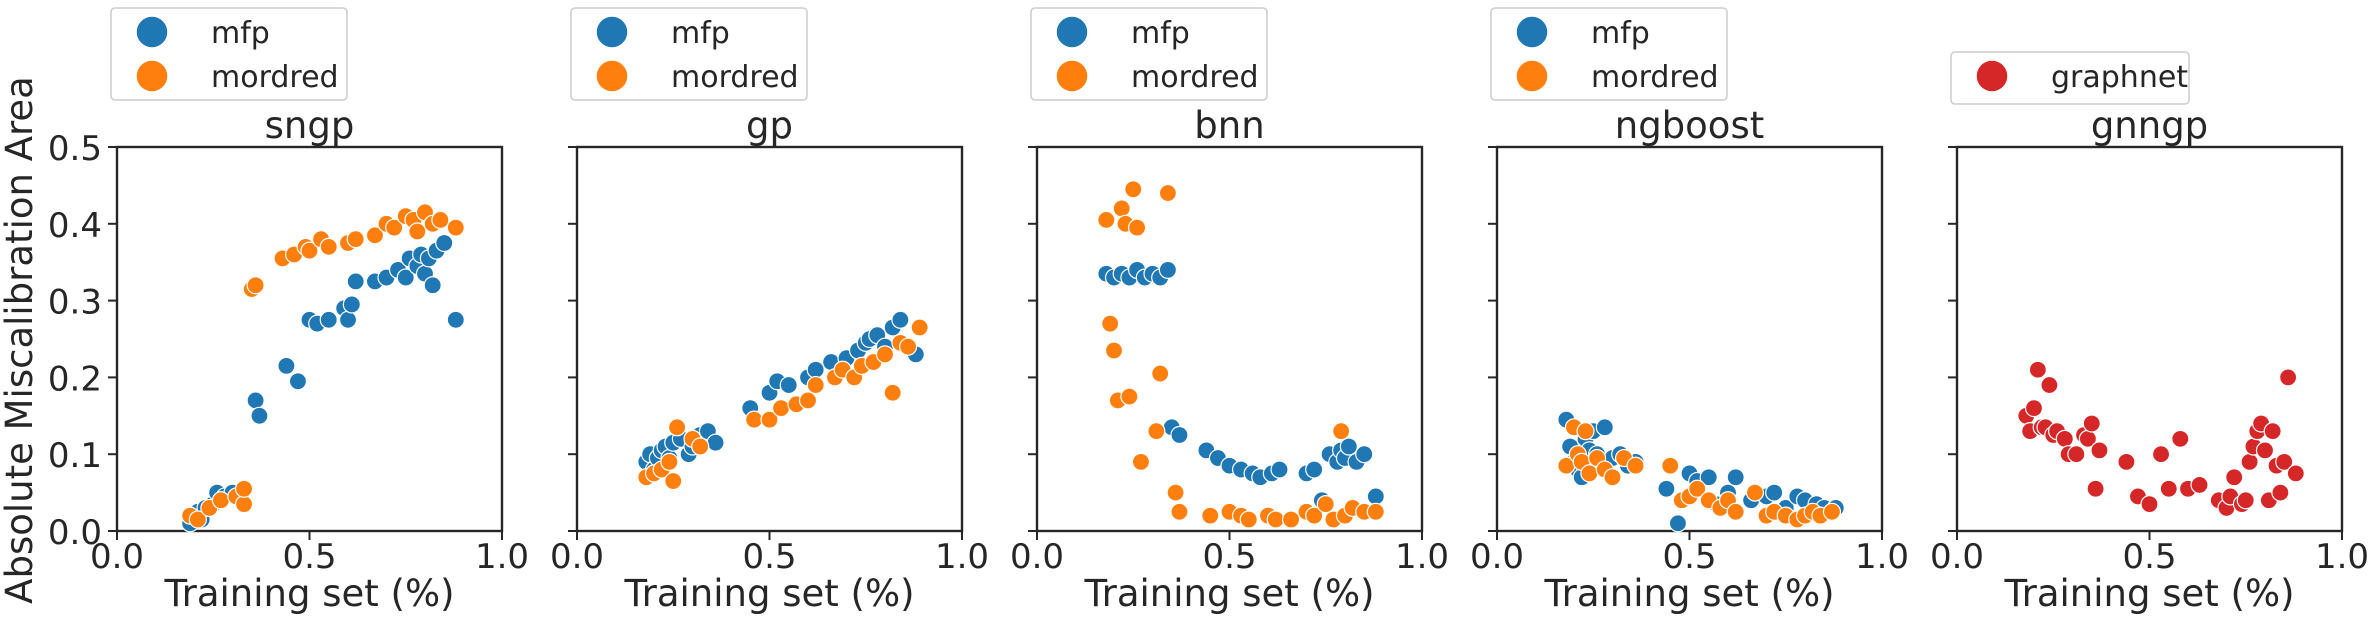  I want to click on y-tick-label: 0.5, so click(75, 149).